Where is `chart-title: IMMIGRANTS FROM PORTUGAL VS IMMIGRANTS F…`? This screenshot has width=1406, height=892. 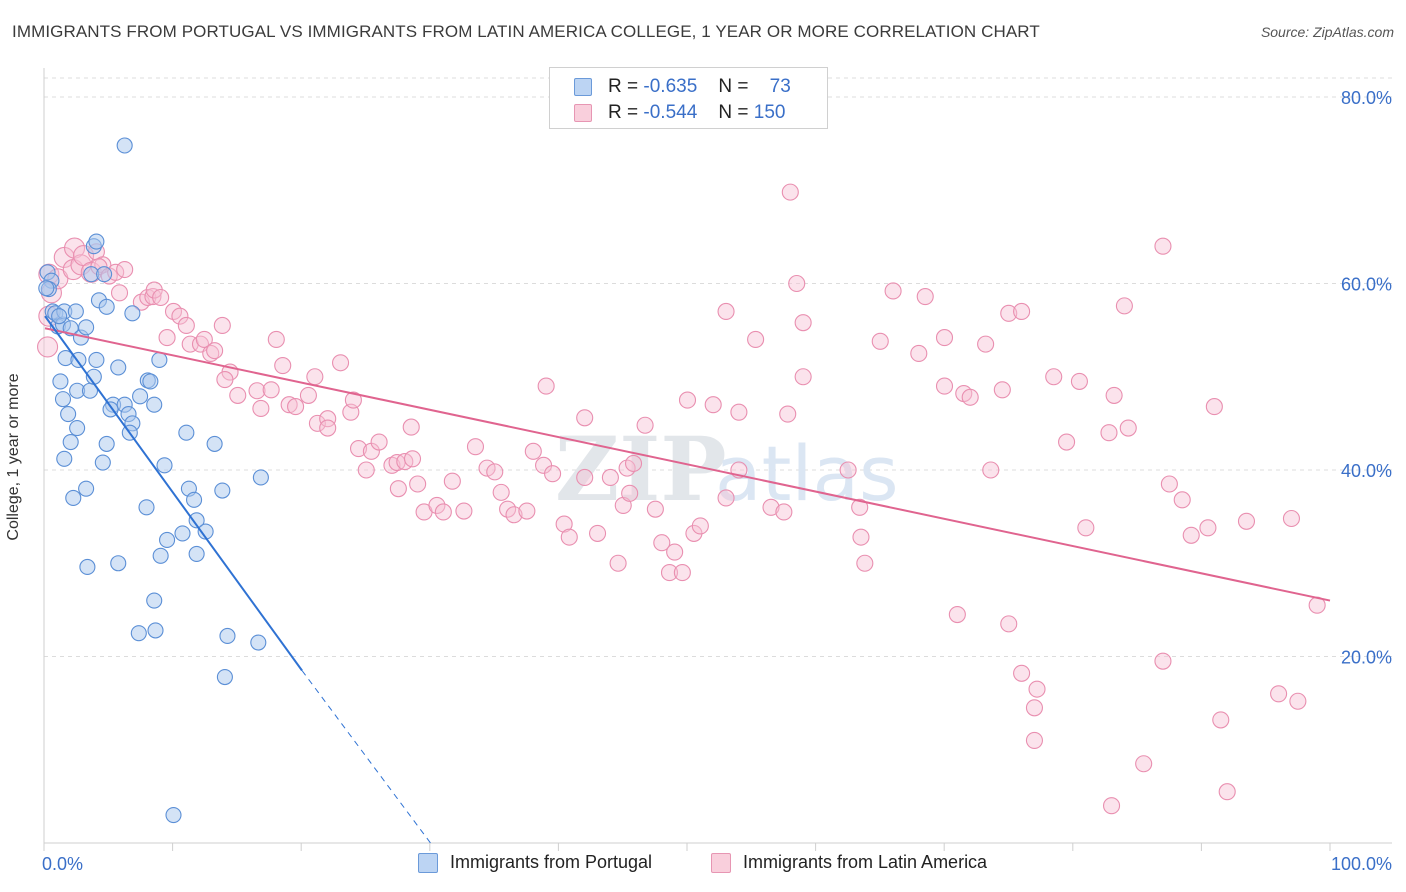 chart-title: IMMIGRANTS FROM PORTUGAL VS IMMIGRANTS F… is located at coordinates (526, 31).